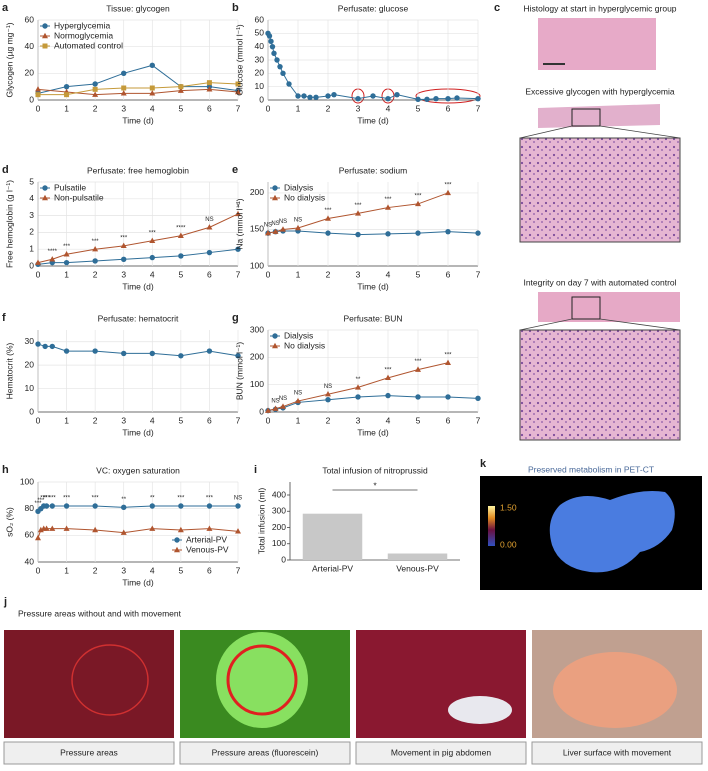  What do you see at coordinates (95, 420) in the screenshot?
I see `x-tick-label: 2` at bounding box center [95, 420].